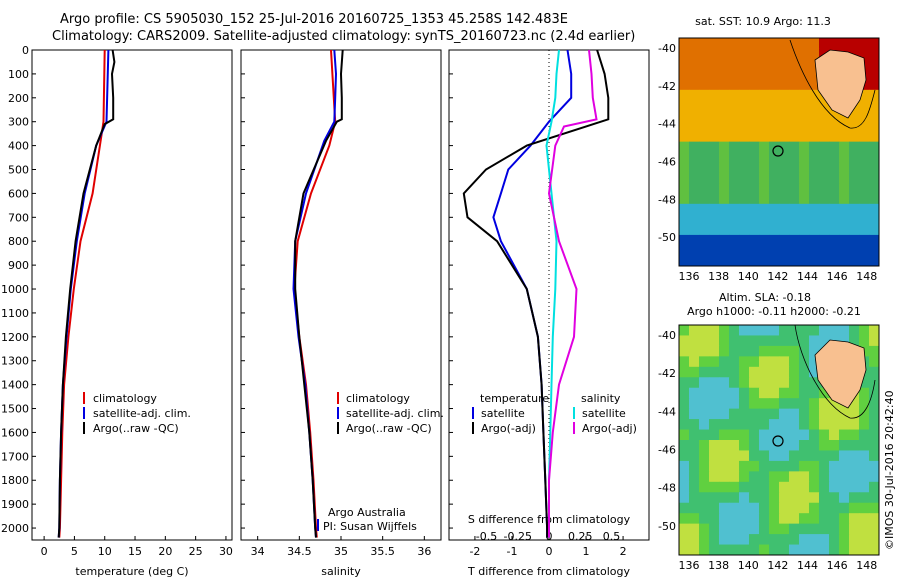  What do you see at coordinates (18, 170) in the screenshot?
I see `y-tick-label: 500` at bounding box center [18, 170].